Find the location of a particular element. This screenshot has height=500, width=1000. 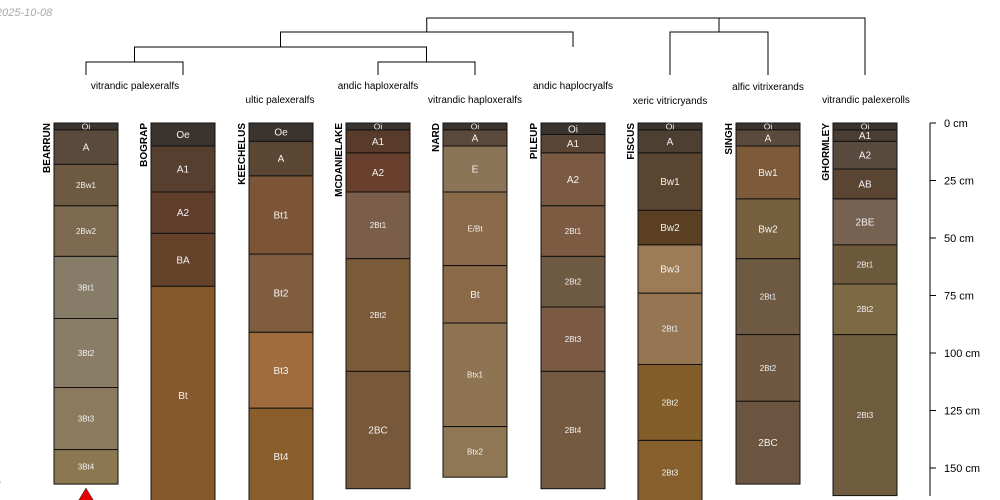

bottom-marker-icon is located at coordinates (86, 493).